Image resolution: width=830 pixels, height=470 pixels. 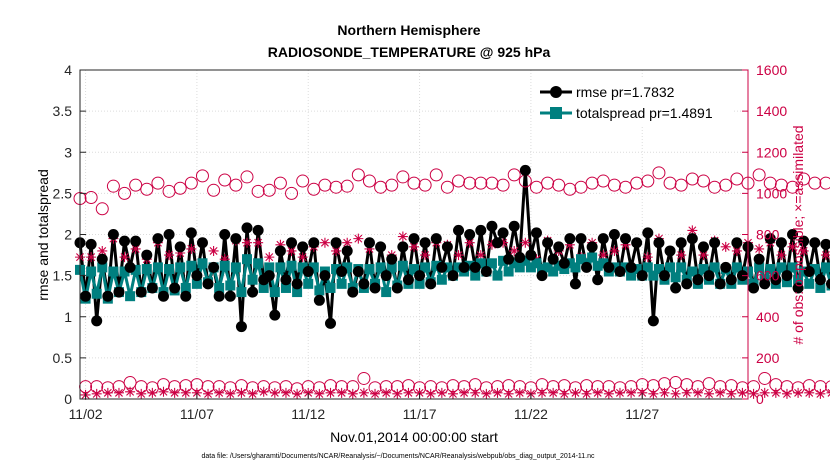 What do you see at coordinates (63, 111) in the screenshot?
I see `y-left-tick-label: 3.5` at bounding box center [63, 111].